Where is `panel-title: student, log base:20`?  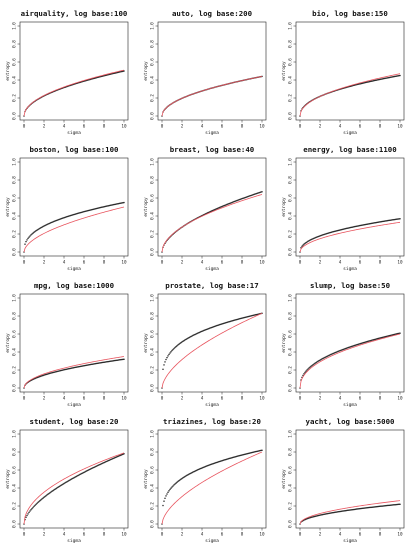
panel-title: student, log base:20 is located at coordinates (74, 421).